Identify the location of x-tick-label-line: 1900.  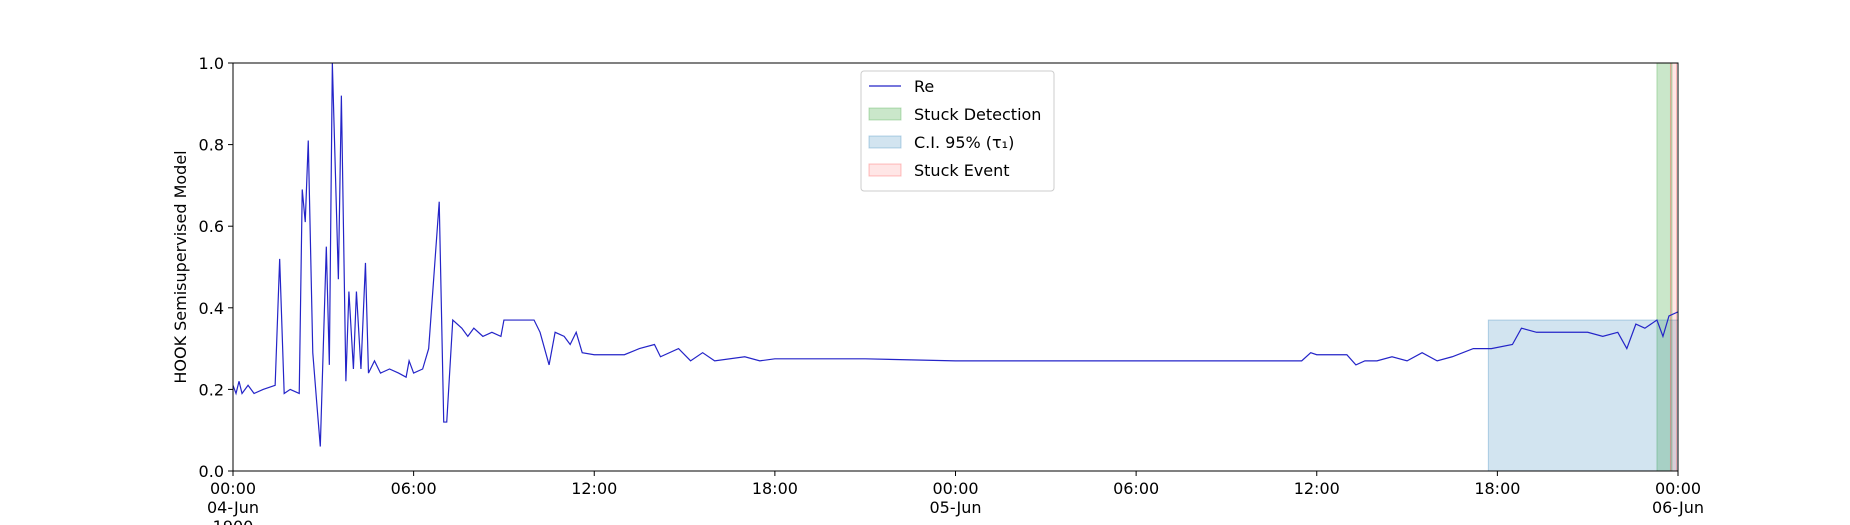
(233, 521).